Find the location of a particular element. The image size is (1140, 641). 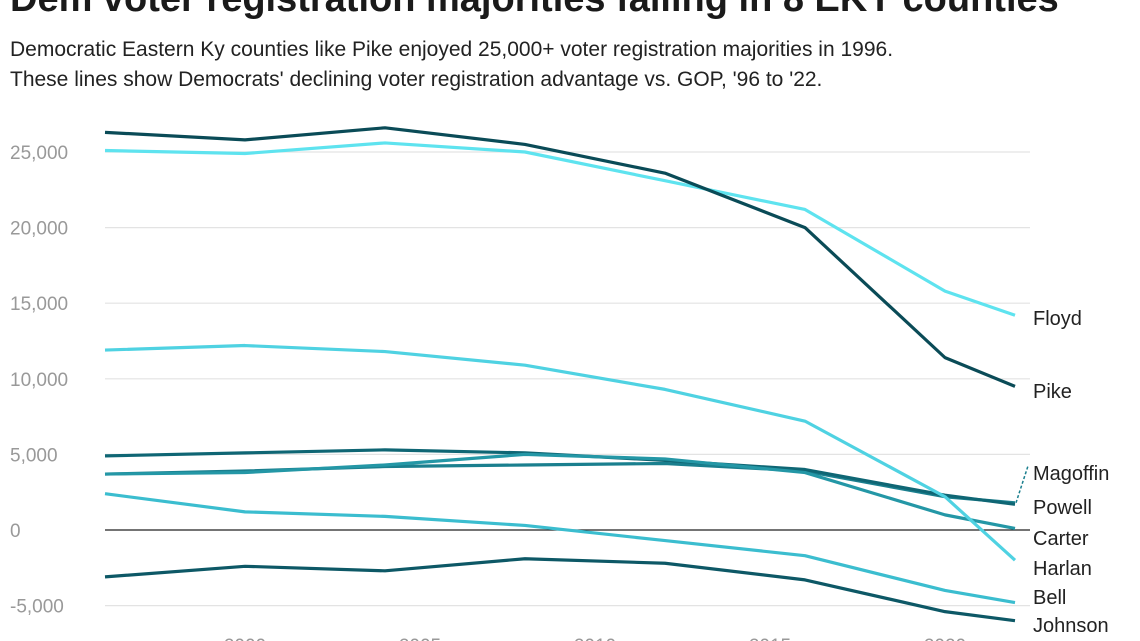

y-tick-label: -5,000 is located at coordinates (37, 607).